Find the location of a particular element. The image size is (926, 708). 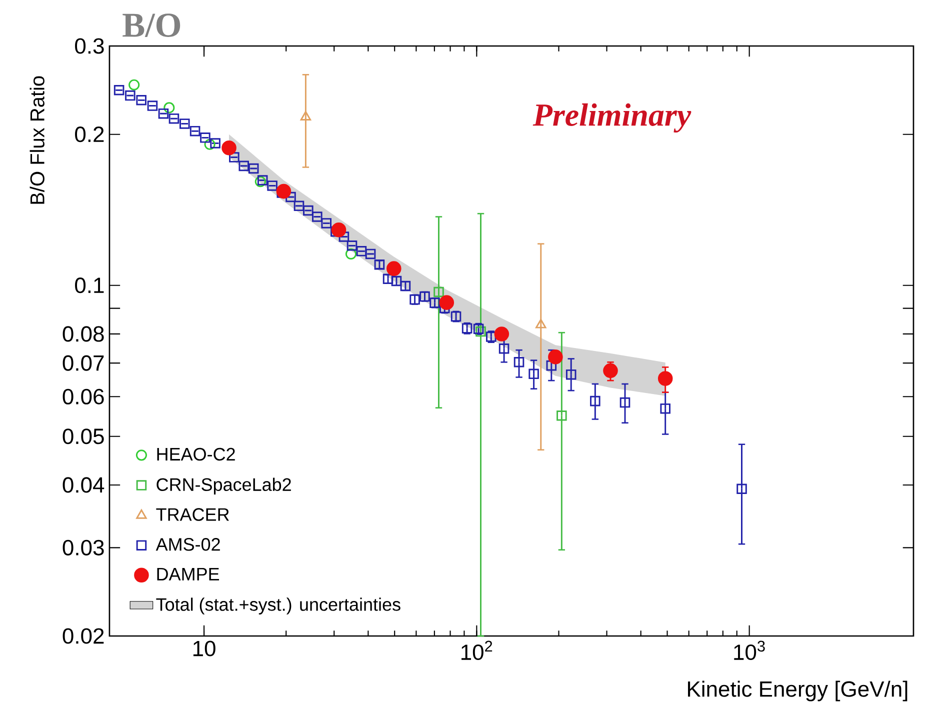

y-tick-label: 0.2 is located at coordinates (89, 134).